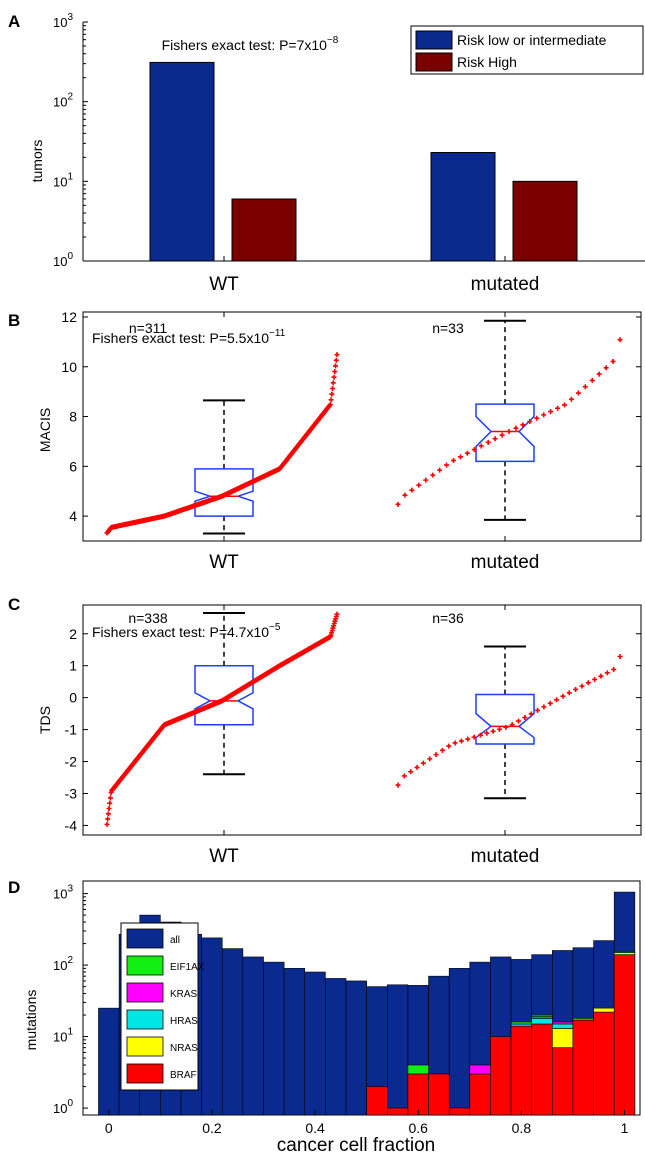 The height and width of the screenshot is (1157, 645). Describe the element at coordinates (522, 1128) in the screenshot. I see `x-tick-label: 0.8` at that location.